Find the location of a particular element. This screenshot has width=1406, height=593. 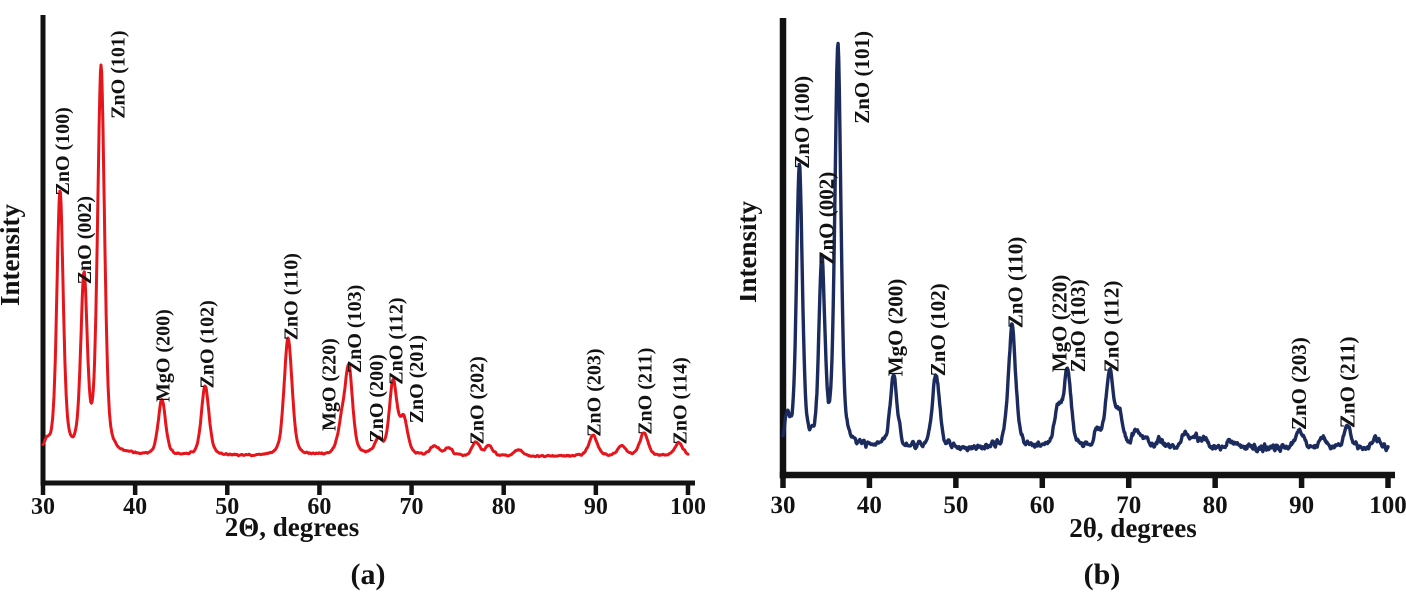

peak-label: ZnO (202) is located at coordinates (478, 400).